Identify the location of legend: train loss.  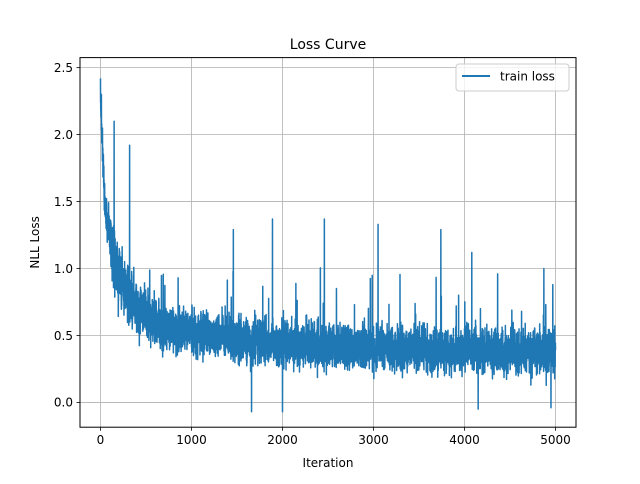
(512, 77).